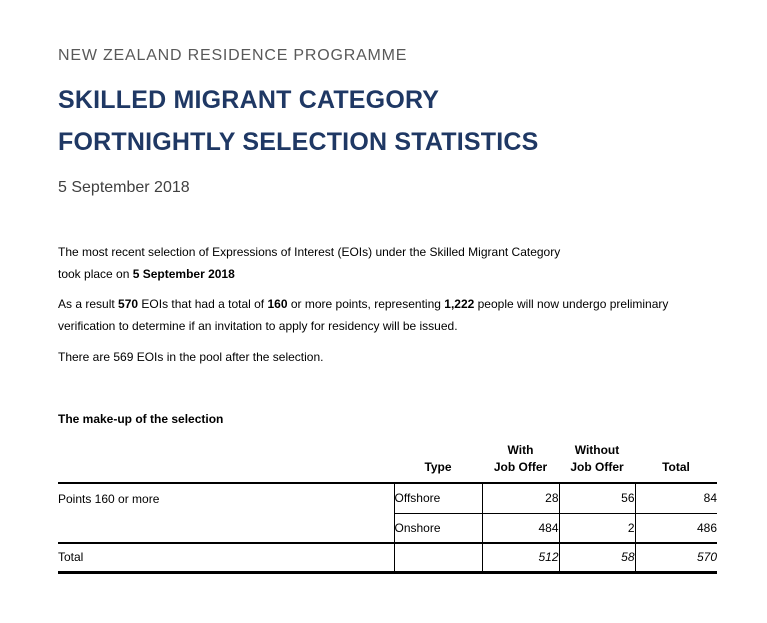  Describe the element at coordinates (520, 558) in the screenshot. I see `cell-total-with-job-offer: 512` at that location.